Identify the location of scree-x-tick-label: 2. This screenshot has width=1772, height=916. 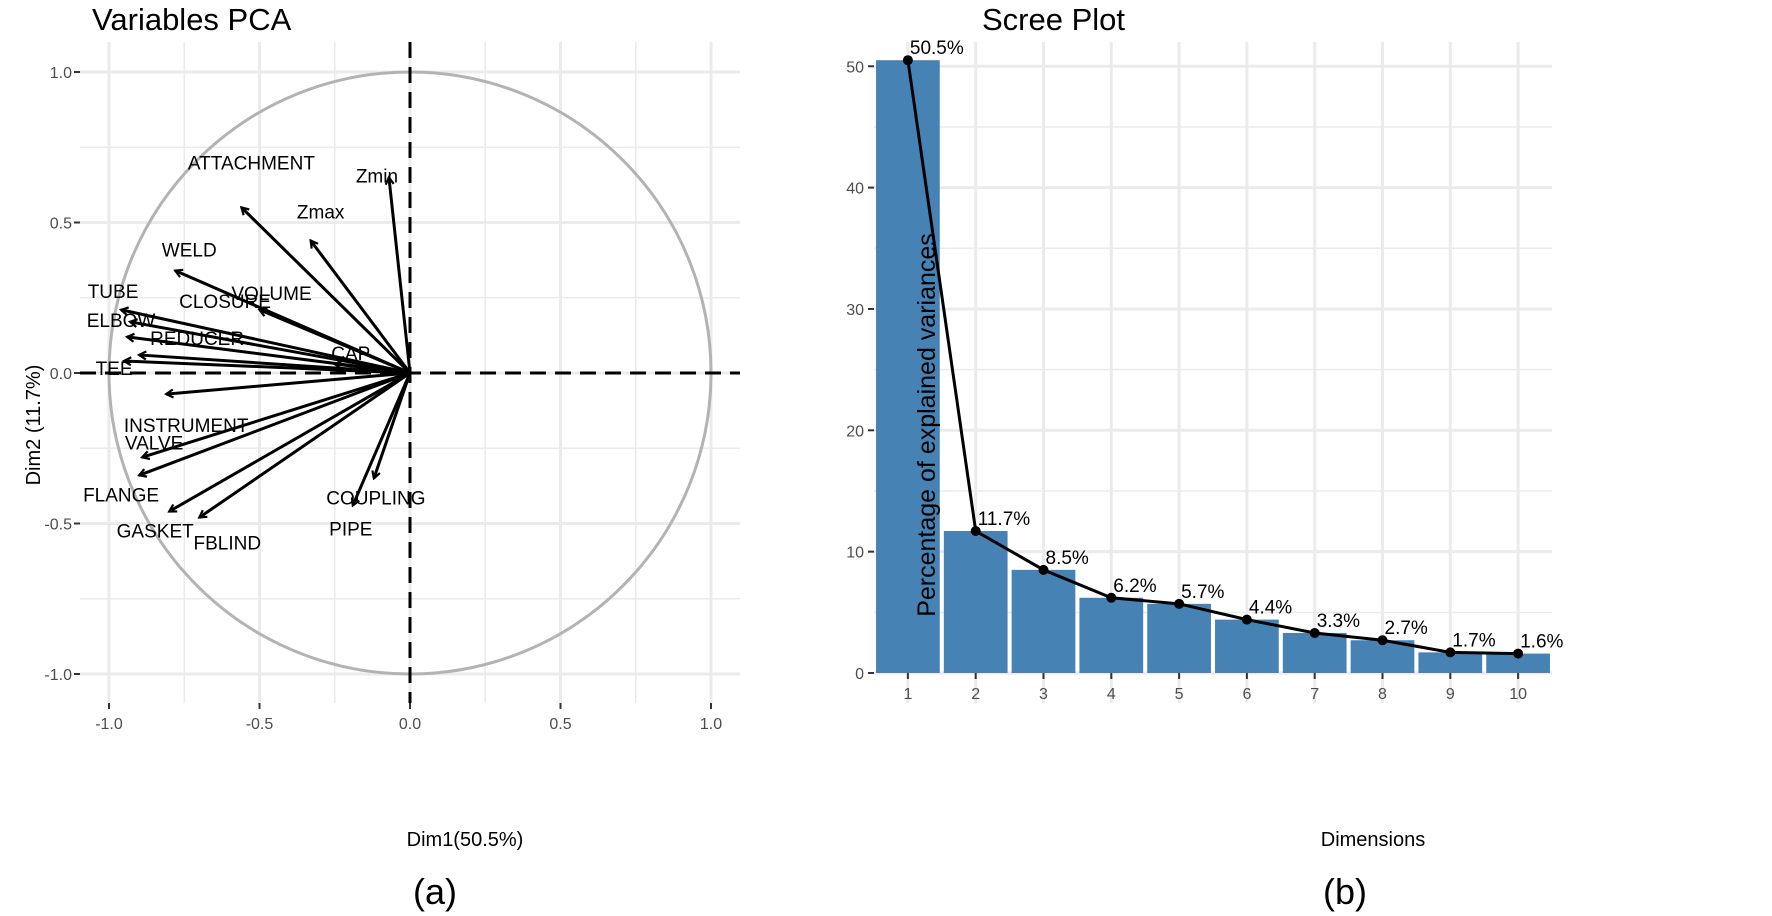
(975, 694).